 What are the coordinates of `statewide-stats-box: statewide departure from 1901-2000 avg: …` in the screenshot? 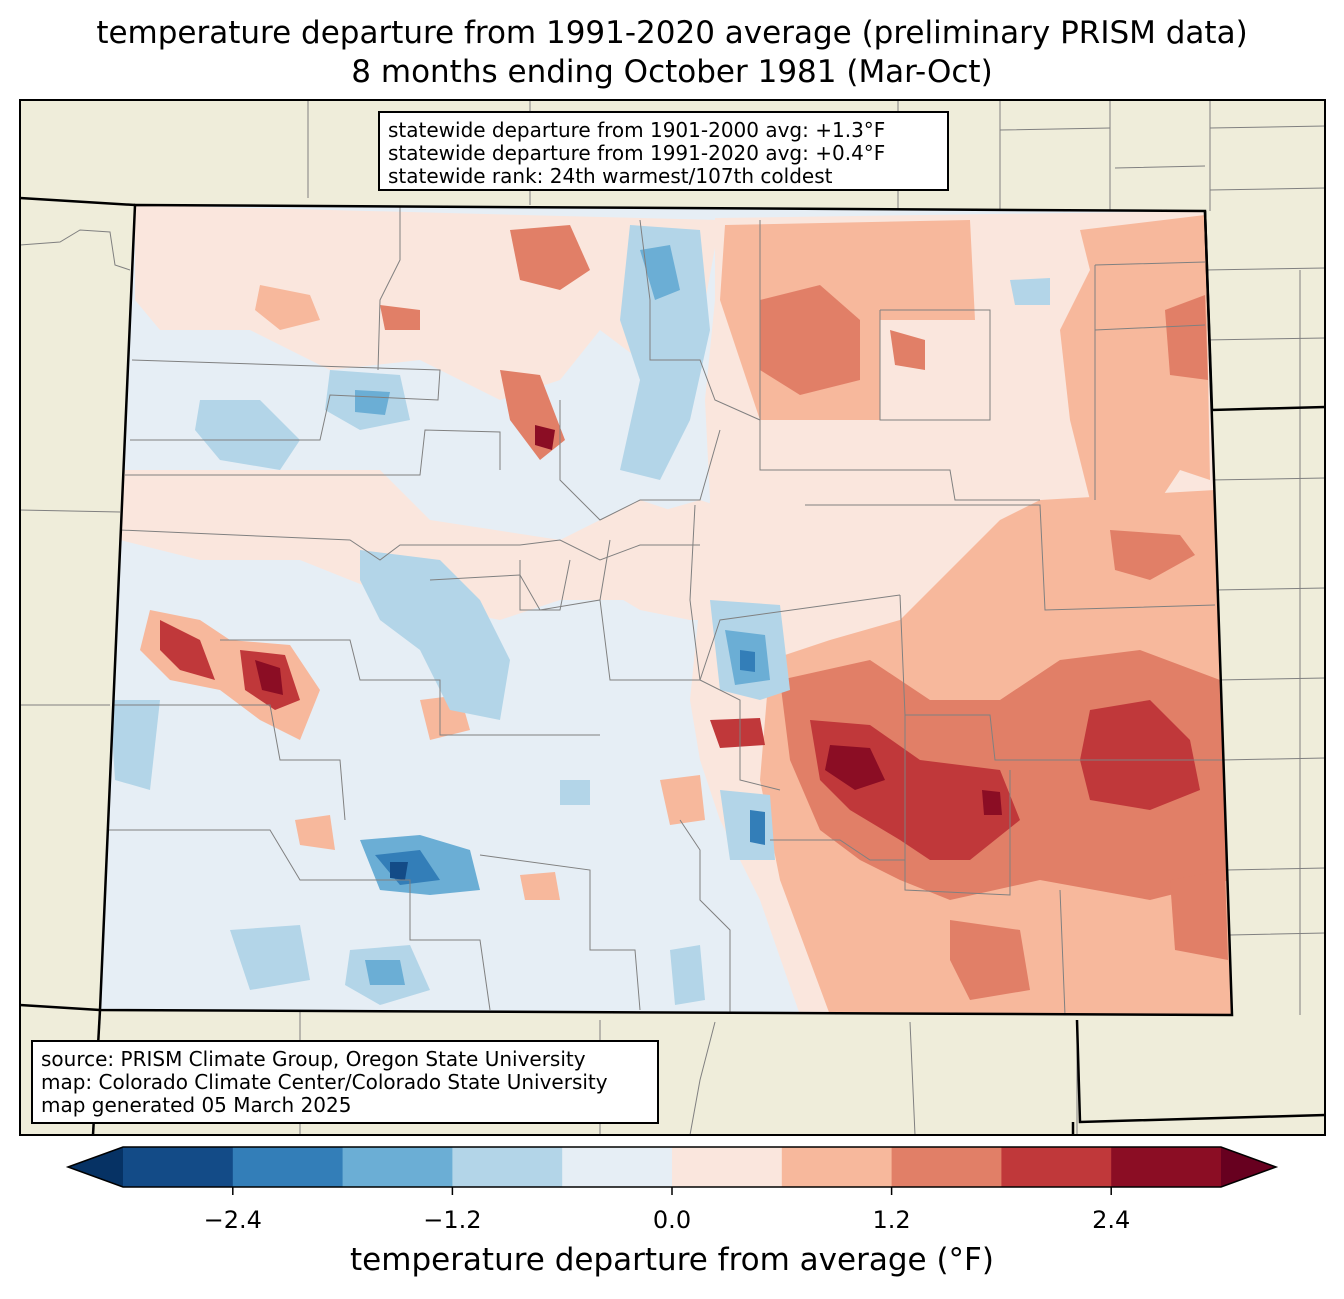 It's located at (663, 151).